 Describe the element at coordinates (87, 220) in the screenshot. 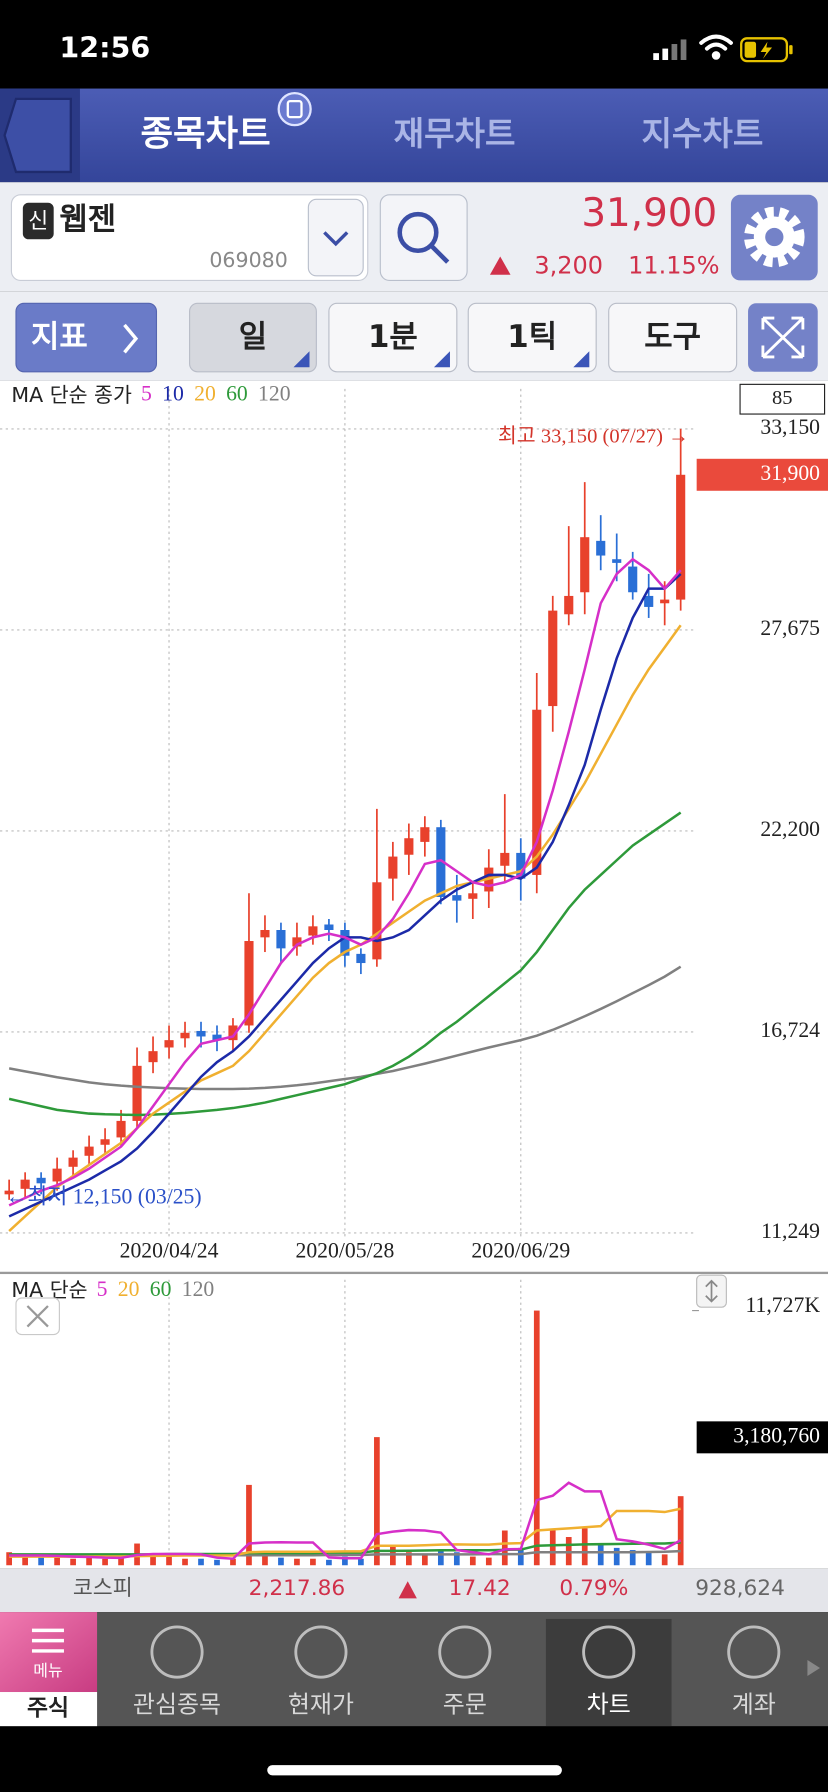

I see `stock-name: 웹젠` at that location.